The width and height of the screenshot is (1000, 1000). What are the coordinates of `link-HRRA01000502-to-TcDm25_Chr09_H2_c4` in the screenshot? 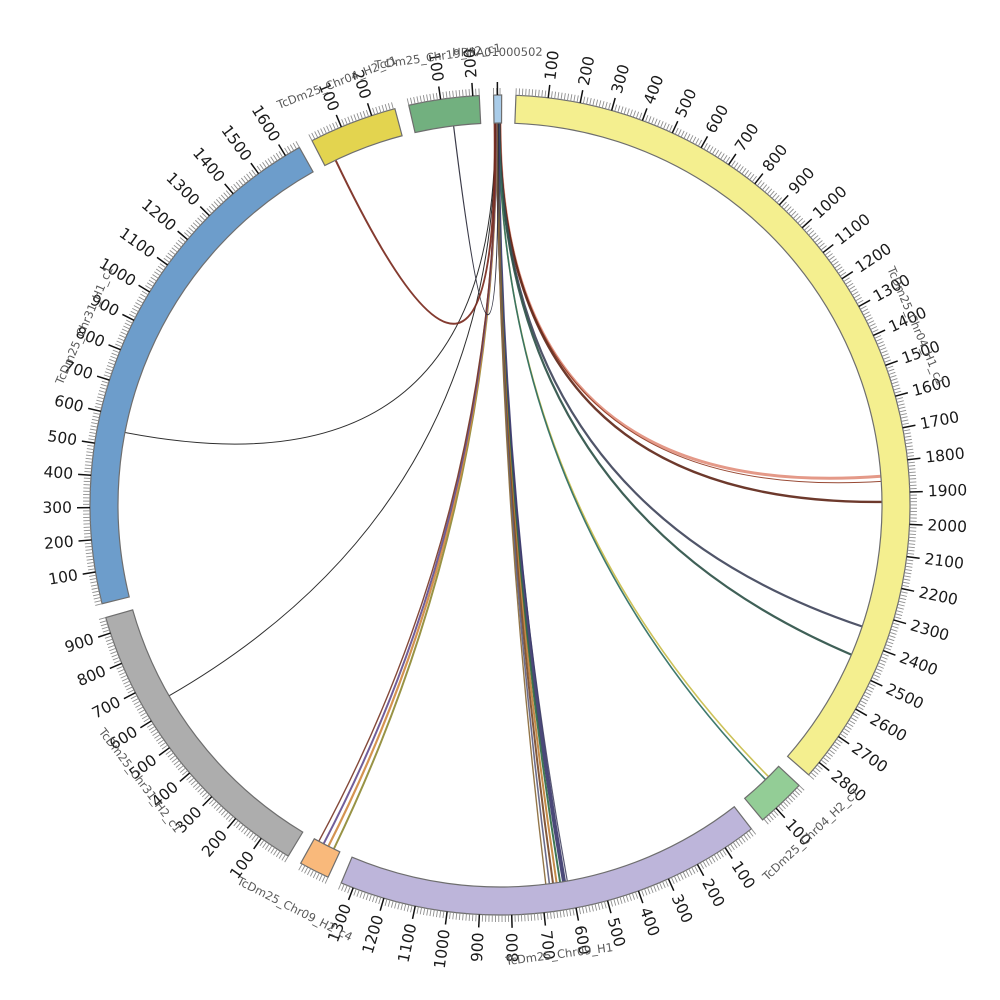 It's located at (412, 484).